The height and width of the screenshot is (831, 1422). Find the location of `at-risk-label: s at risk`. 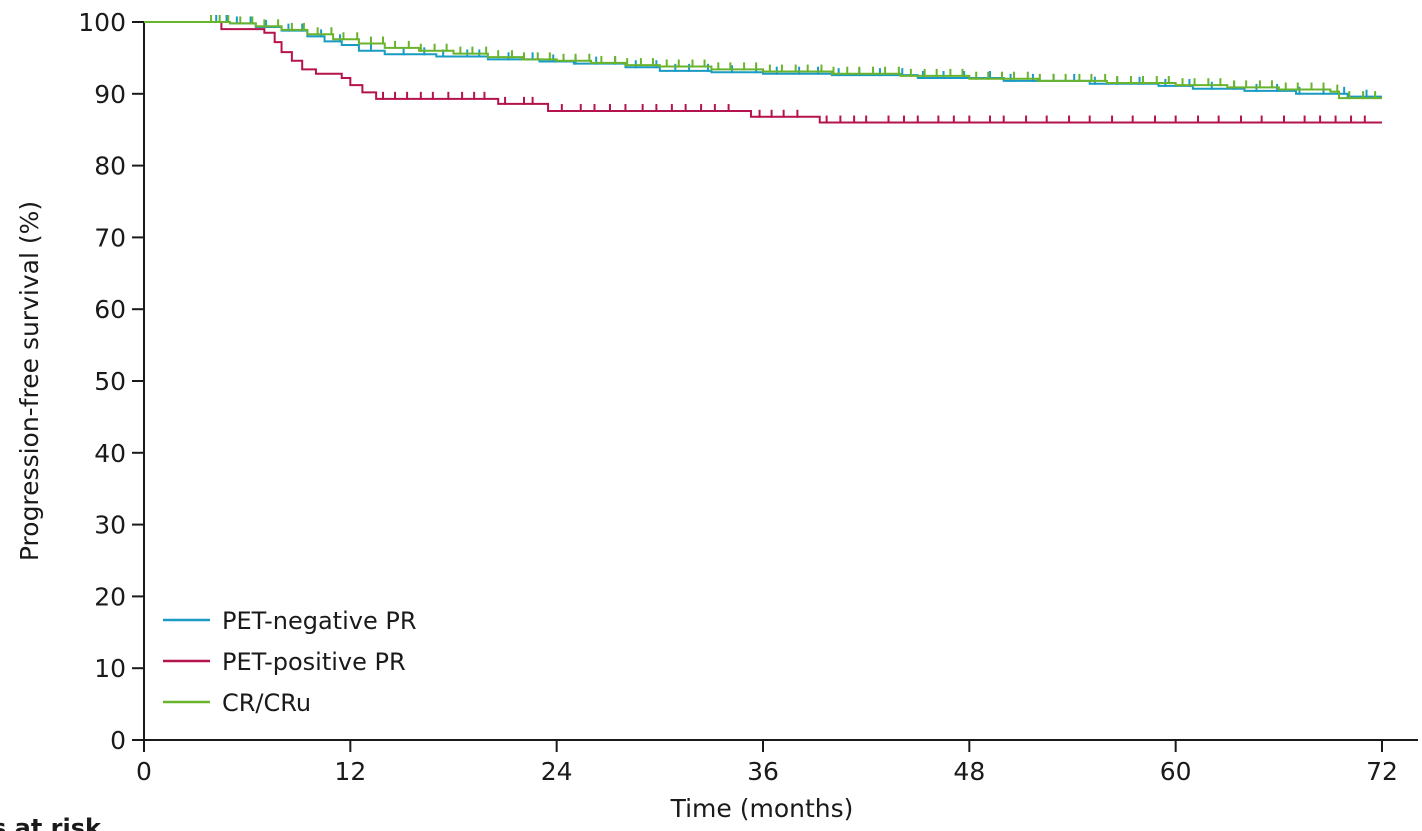

at-risk-label: s at risk is located at coordinates (51, 822).